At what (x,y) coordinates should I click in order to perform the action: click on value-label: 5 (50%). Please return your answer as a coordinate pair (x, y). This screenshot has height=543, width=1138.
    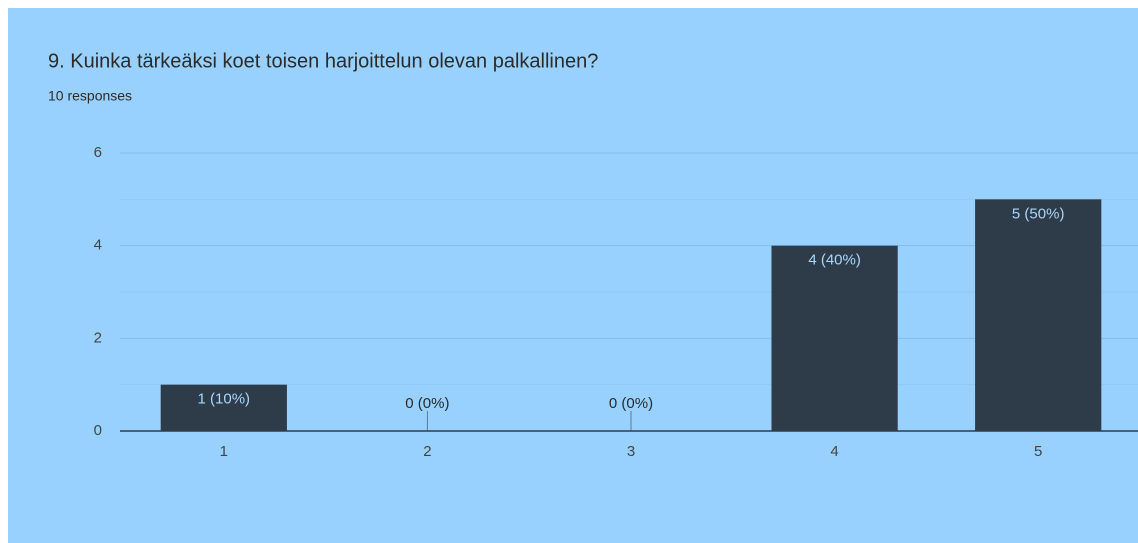
    Looking at the image, I should click on (1038, 213).